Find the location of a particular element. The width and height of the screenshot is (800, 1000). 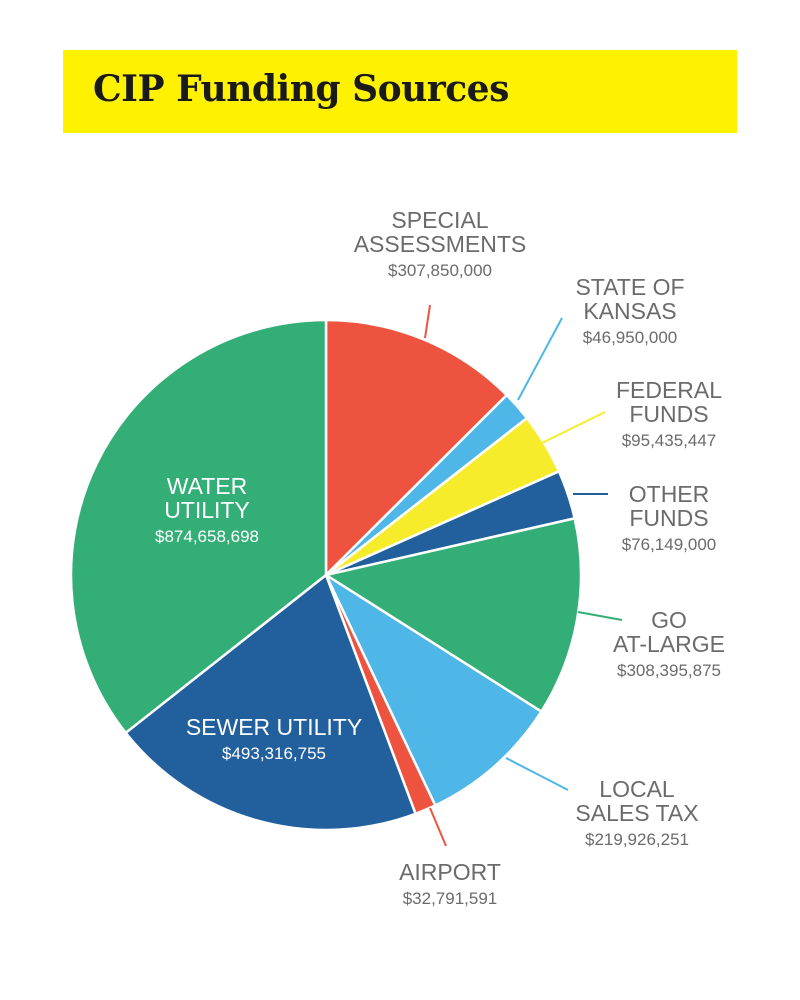

label-value-sewer-utility: $493,316,755 is located at coordinates (274, 753).